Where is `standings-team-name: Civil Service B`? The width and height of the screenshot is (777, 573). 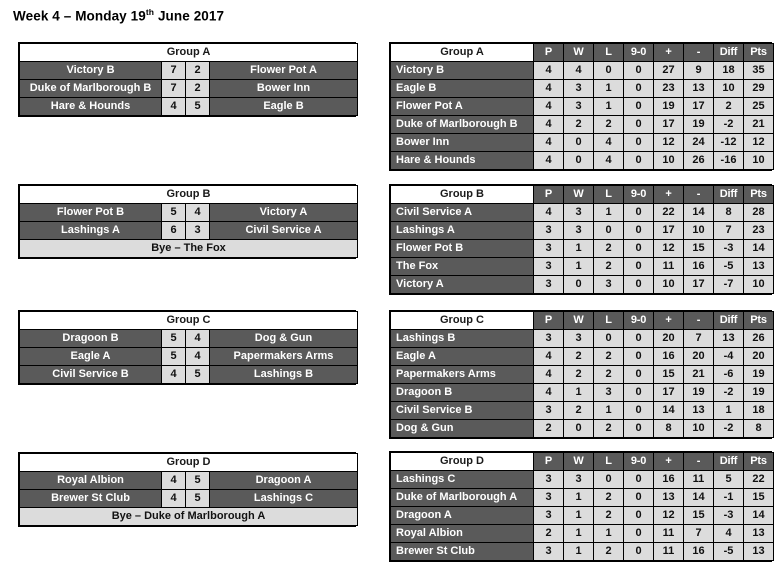 standings-team-name: Civil Service B is located at coordinates (462, 410).